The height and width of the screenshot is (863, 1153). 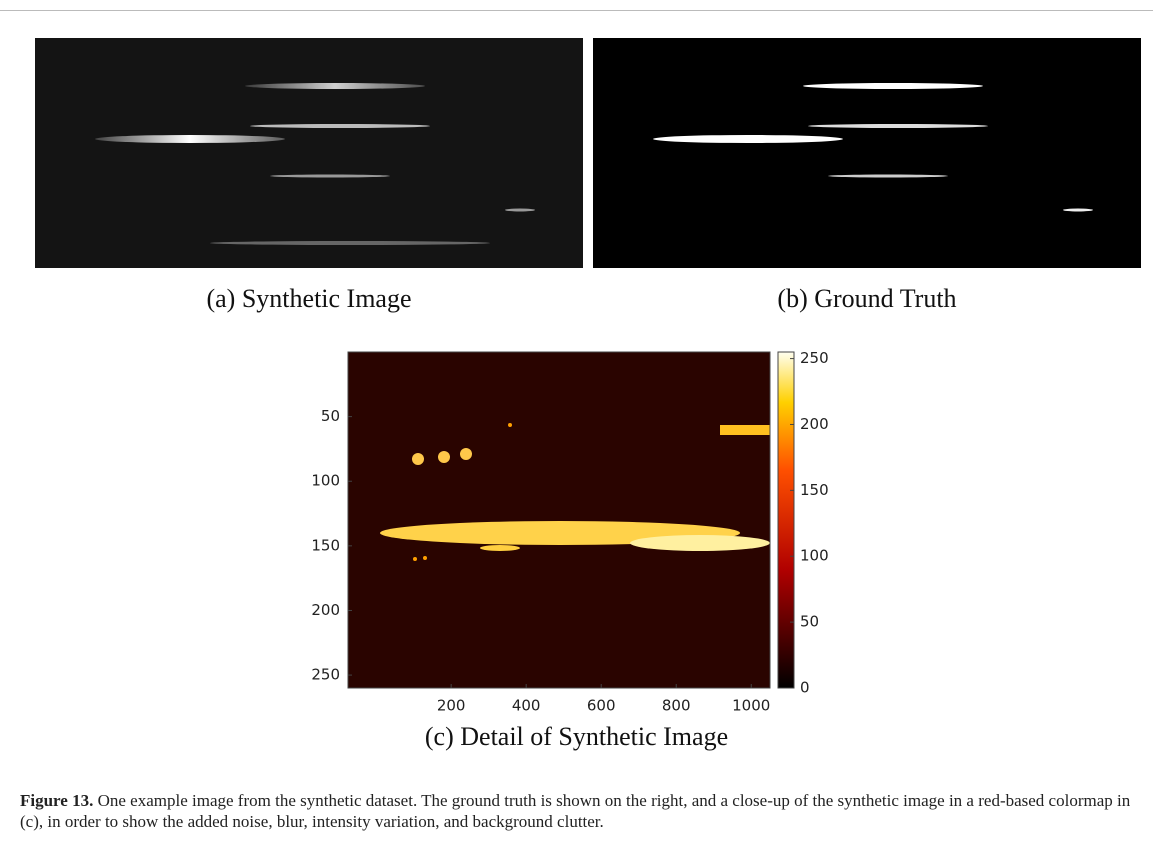 I want to click on image-b, so click(x=867, y=153).